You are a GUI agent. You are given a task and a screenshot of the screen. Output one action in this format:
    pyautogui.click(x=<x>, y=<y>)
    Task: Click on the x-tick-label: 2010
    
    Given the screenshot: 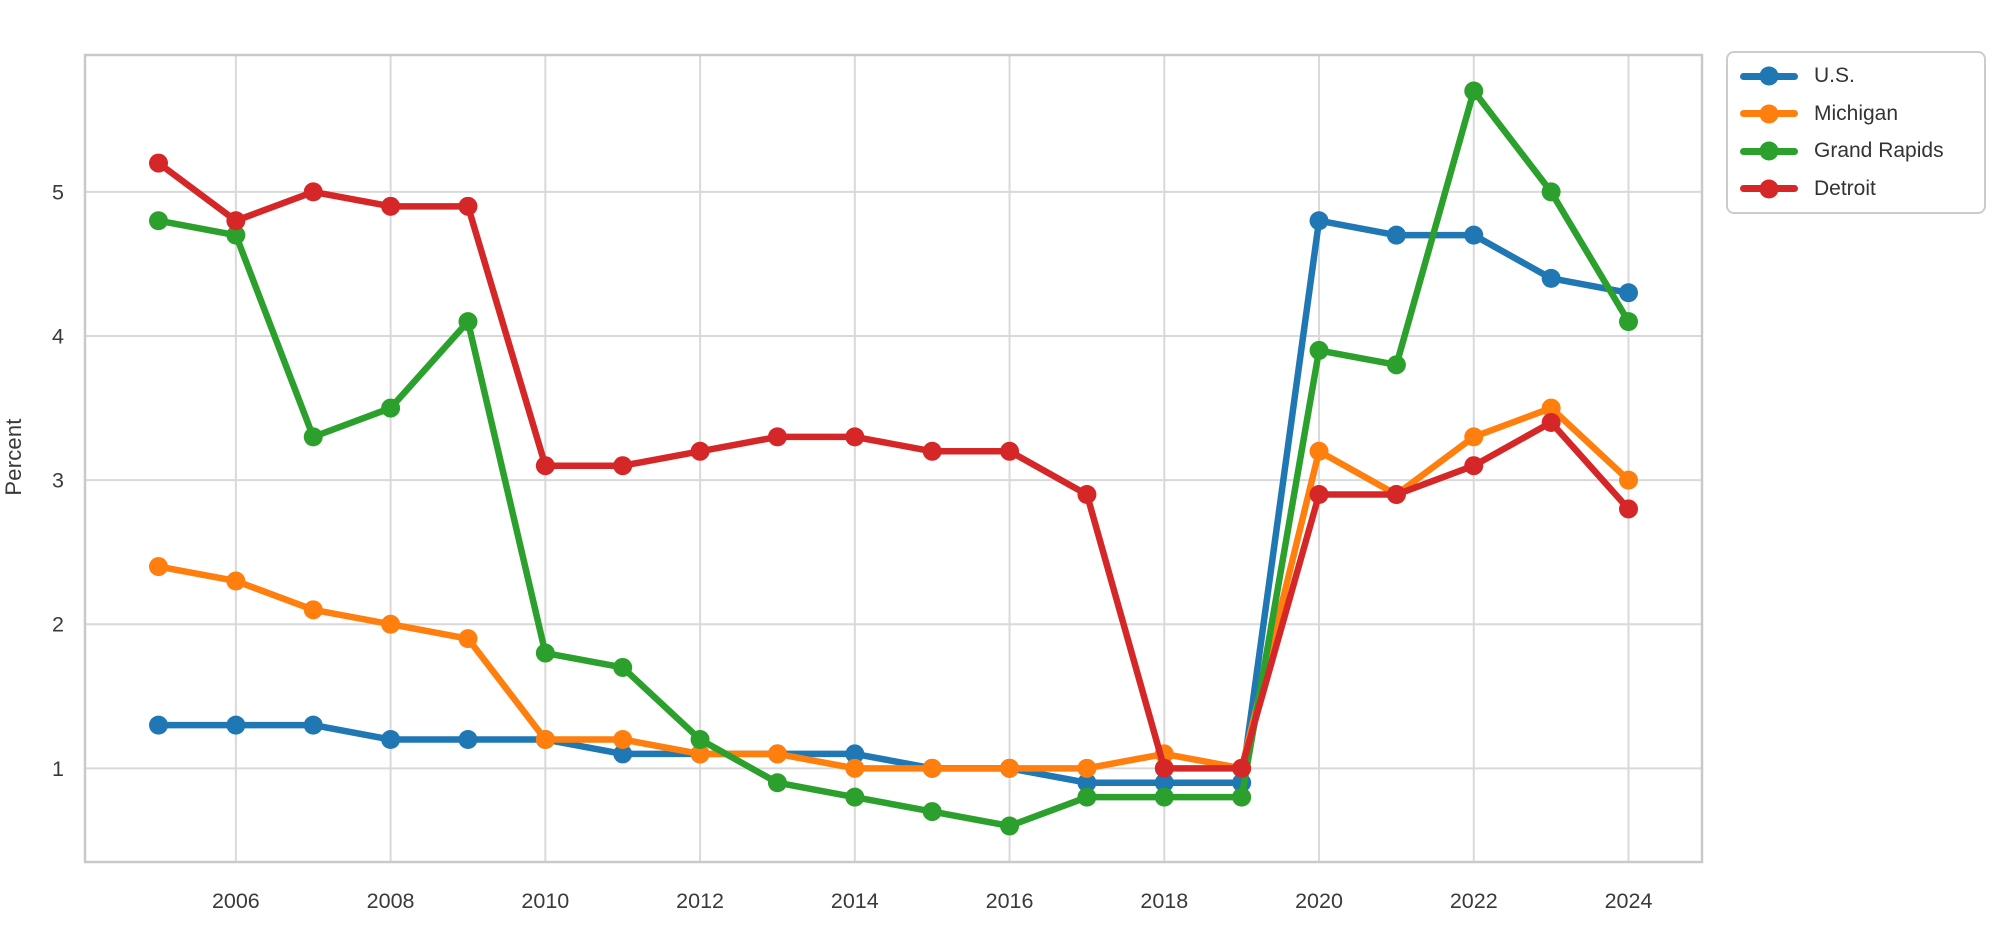 What is the action you would take?
    pyautogui.click(x=545, y=901)
    